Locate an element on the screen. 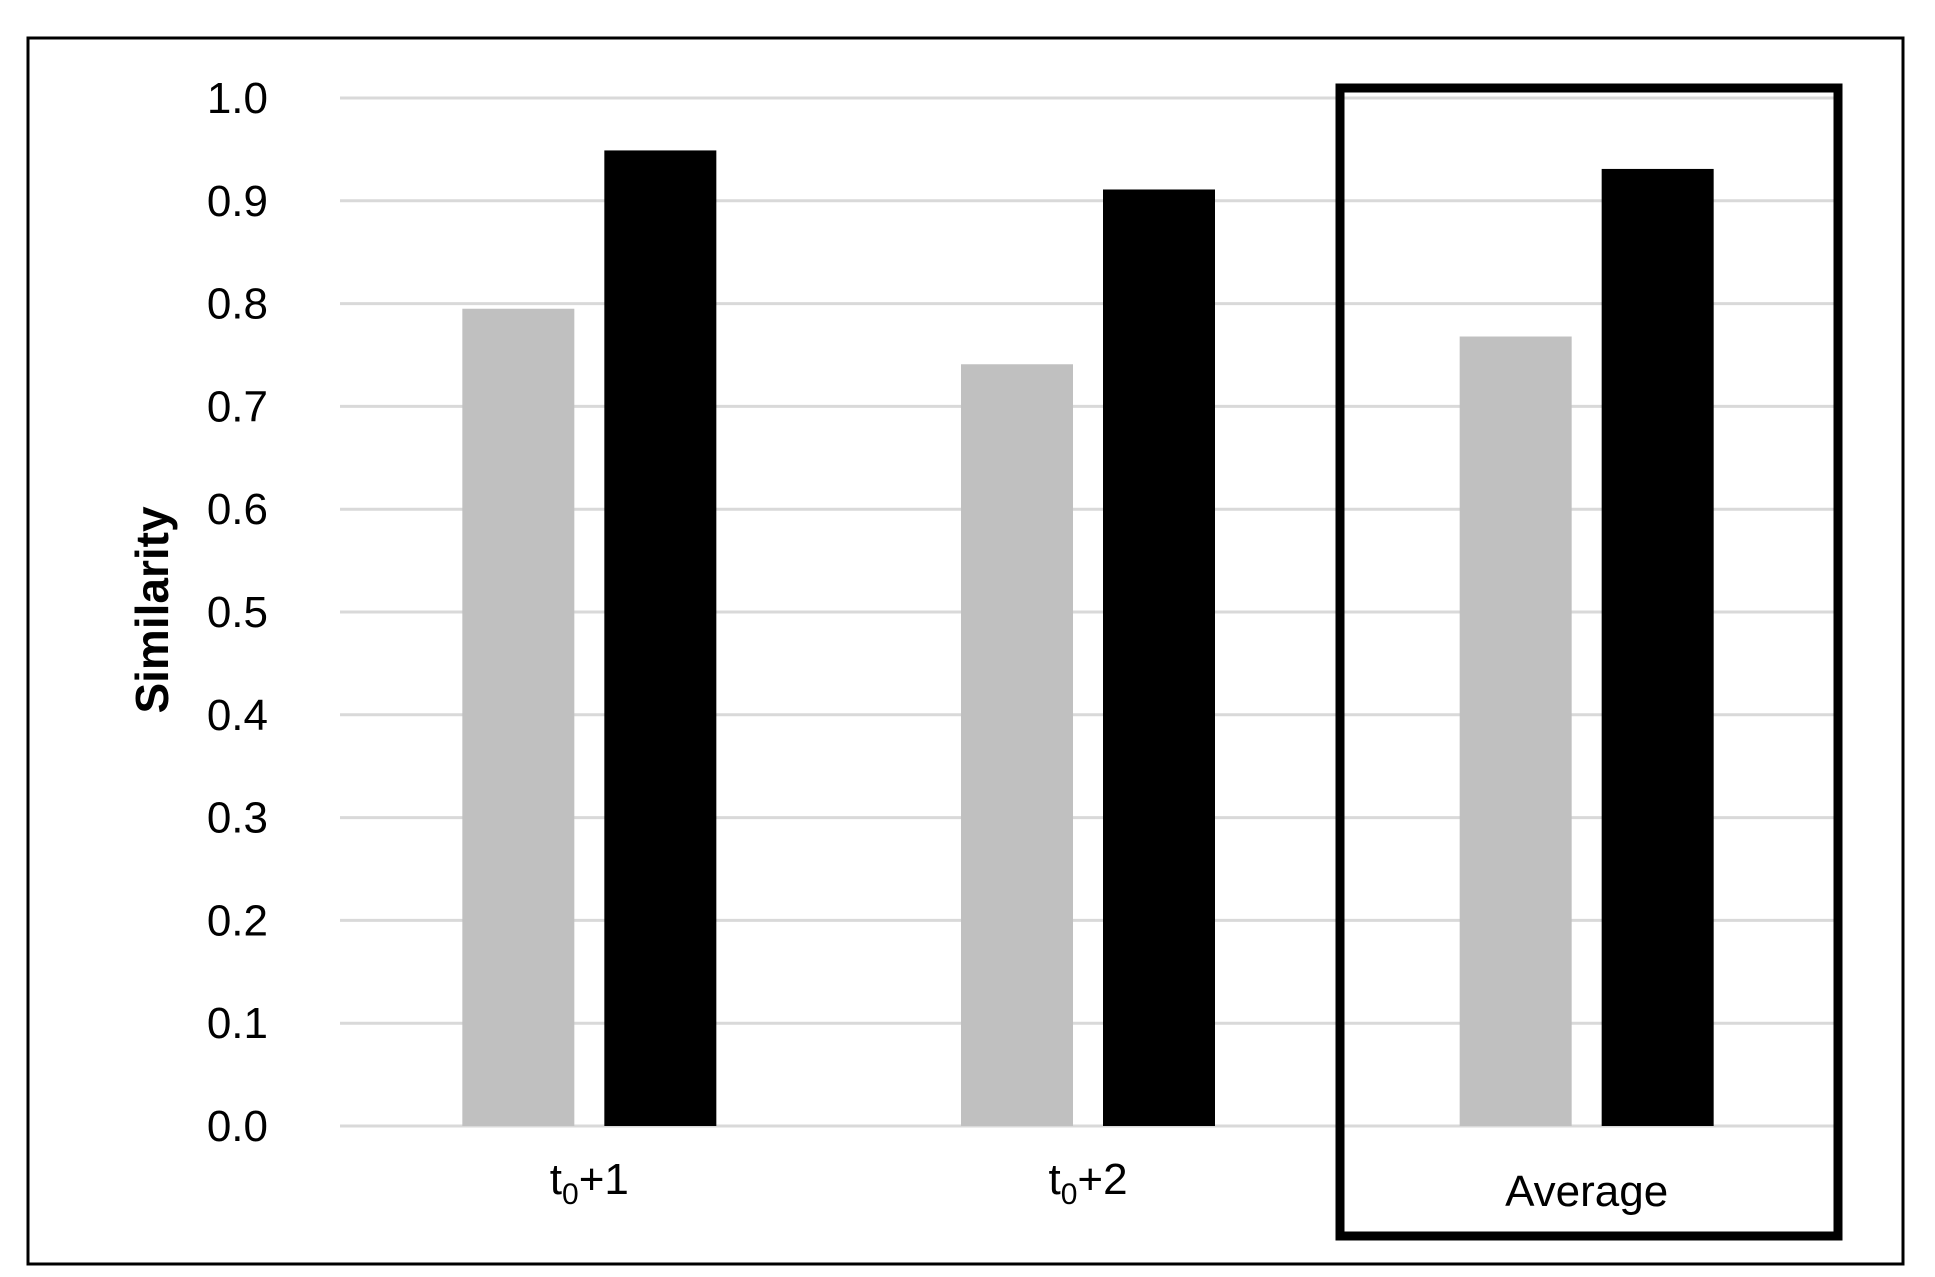  y-axis-tick-labels: 0.0 0.1 0.2 0.3 0.4 0.5 0.6 0.7 0.8 0.9 1.0 is located at coordinates (237, 612).